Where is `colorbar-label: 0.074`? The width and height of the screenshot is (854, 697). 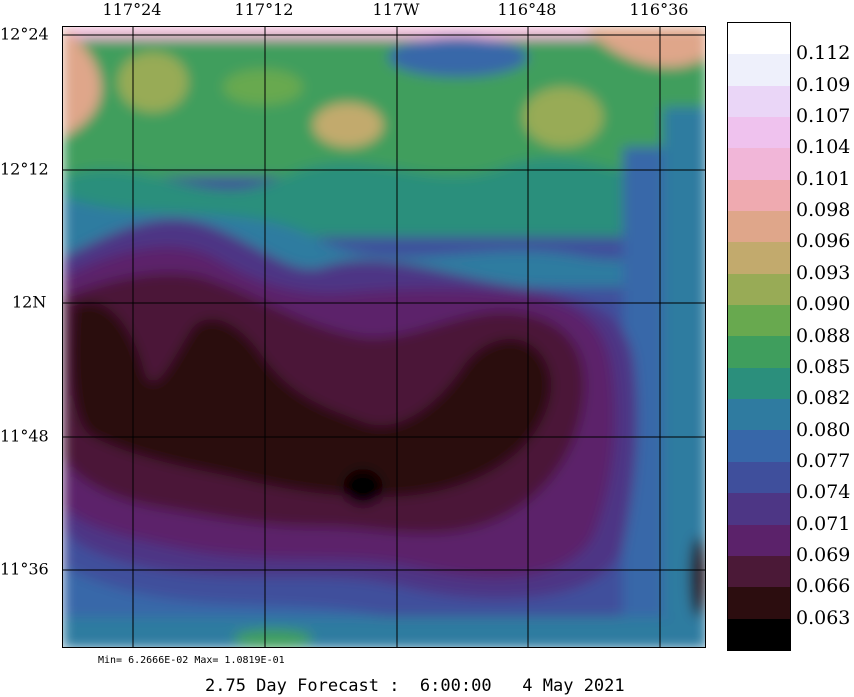
colorbar-label: 0.074 is located at coordinates (823, 492).